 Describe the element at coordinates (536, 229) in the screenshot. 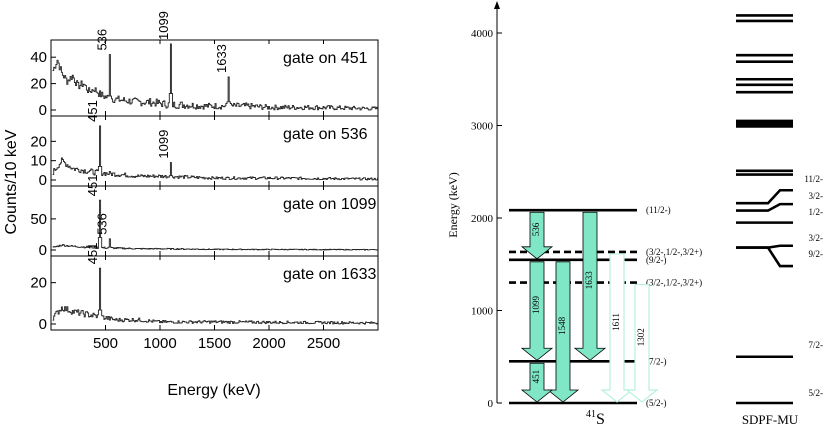

I see `gamma-transition-label: 536` at that location.